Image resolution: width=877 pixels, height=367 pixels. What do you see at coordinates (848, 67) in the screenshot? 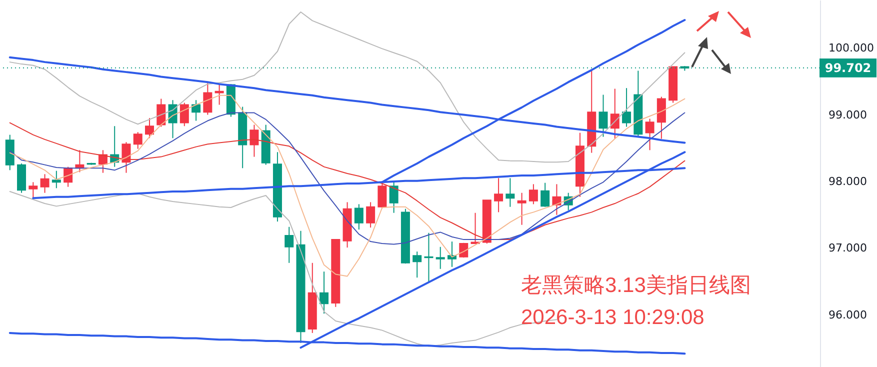
I see `ref-line-label: 99.702` at bounding box center [848, 67].